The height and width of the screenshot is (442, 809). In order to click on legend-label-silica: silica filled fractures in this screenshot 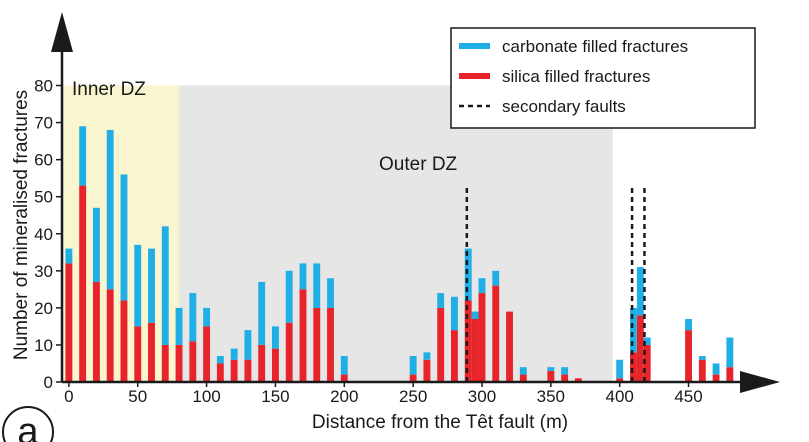, I will do `click(576, 76)`.